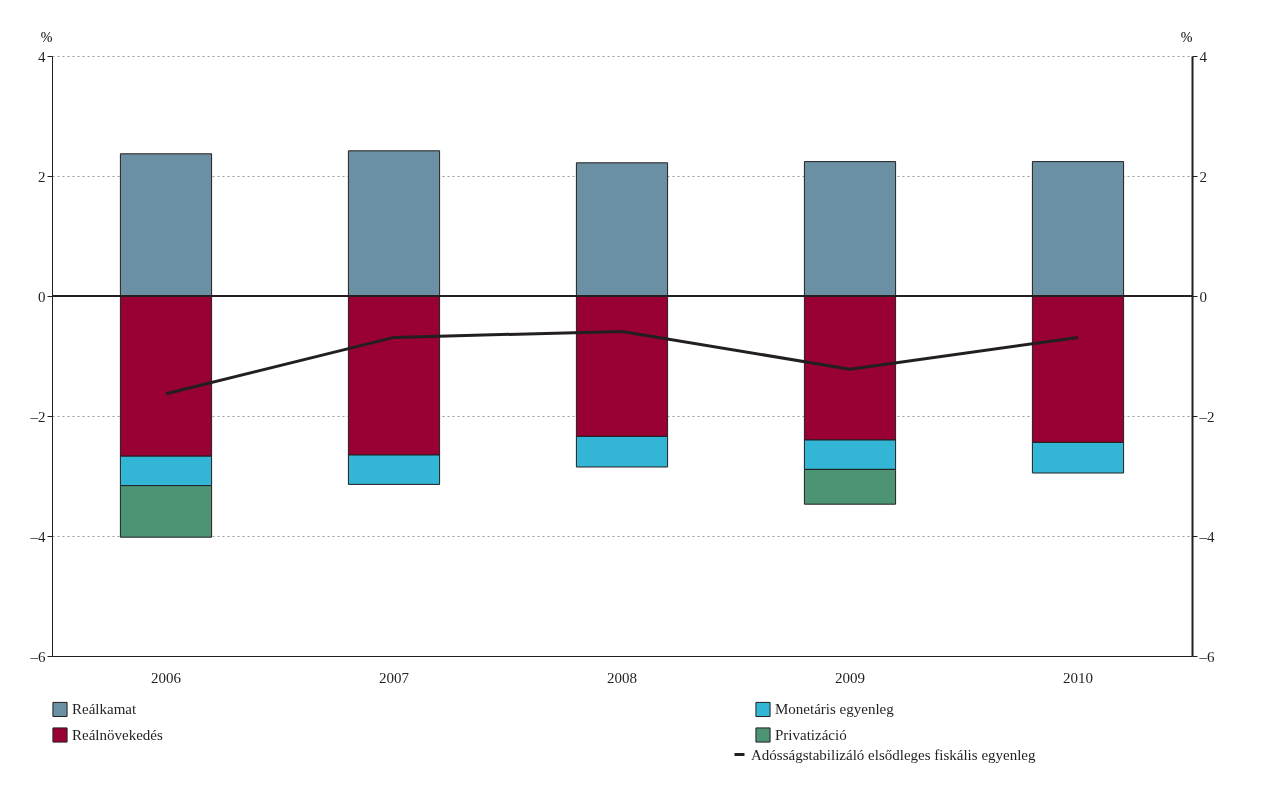 The image size is (1279, 795). Describe the element at coordinates (394, 677) in the screenshot. I see `x-tick-label: 2007` at that location.